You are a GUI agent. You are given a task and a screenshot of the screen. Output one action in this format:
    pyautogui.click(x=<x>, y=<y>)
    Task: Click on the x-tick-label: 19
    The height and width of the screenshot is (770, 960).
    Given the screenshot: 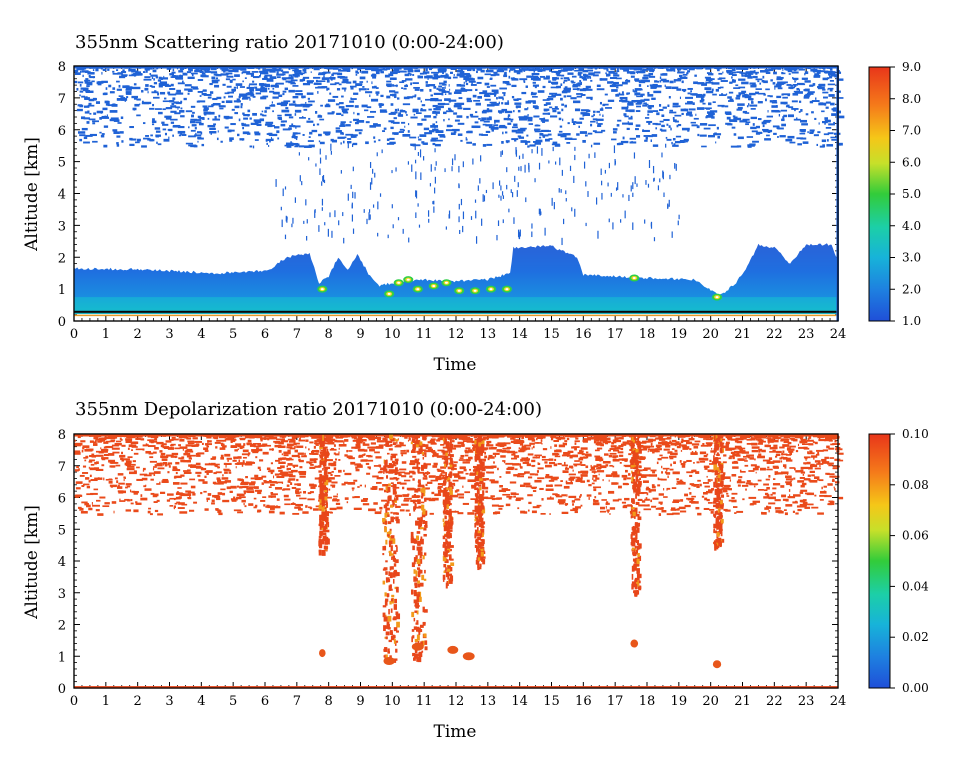 What is the action you would take?
    pyautogui.click(x=679, y=334)
    